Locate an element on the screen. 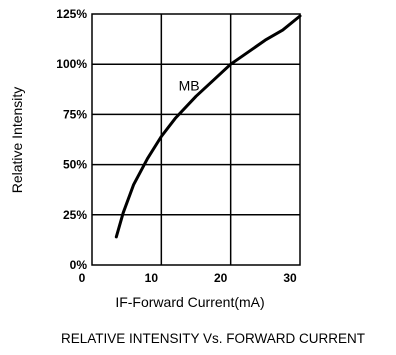  y-tick-label: 125% is located at coordinates (71, 14).